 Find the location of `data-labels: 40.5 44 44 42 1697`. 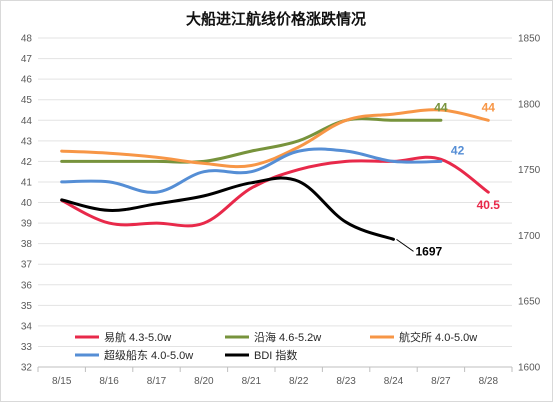

data-labels: 40.5 44 44 42 1697 is located at coordinates (448, 179).